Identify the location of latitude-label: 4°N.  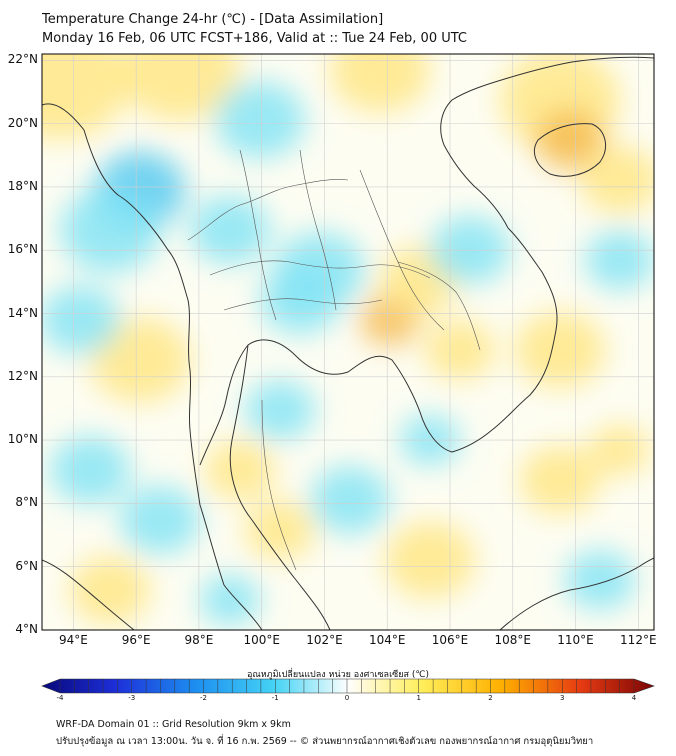
(26, 629).